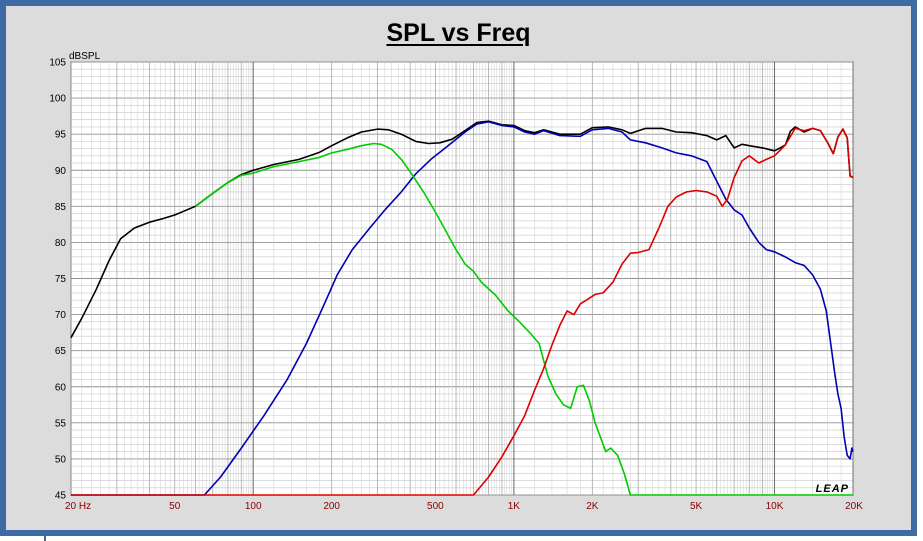 This screenshot has height=541, width=923. I want to click on y-tick-label: 90, so click(61, 171).